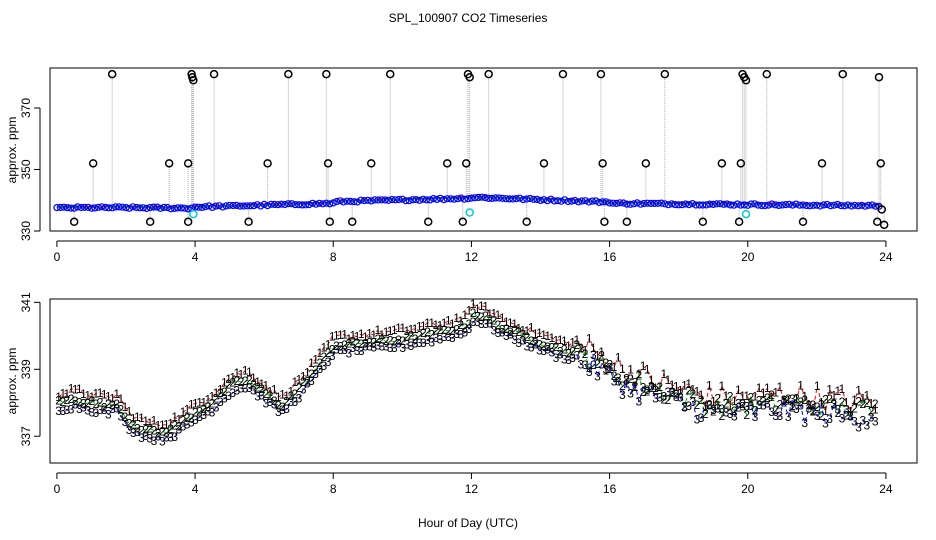 This screenshot has width=936, height=540. Describe the element at coordinates (468, 18) in the screenshot. I see `chart-title: SPL_100907 CO2 Timeseries` at that location.